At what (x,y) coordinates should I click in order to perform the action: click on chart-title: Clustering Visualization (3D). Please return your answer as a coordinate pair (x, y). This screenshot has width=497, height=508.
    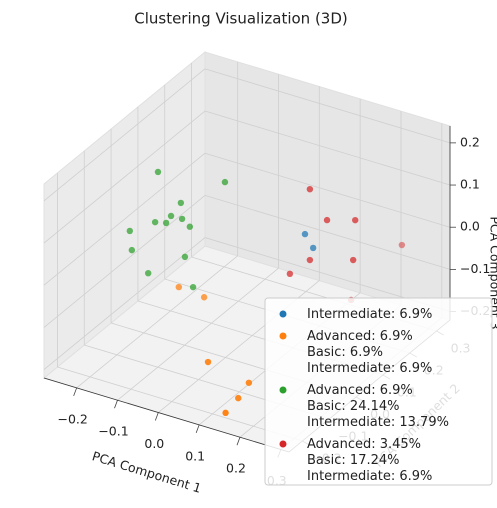
    Looking at the image, I should click on (241, 19).